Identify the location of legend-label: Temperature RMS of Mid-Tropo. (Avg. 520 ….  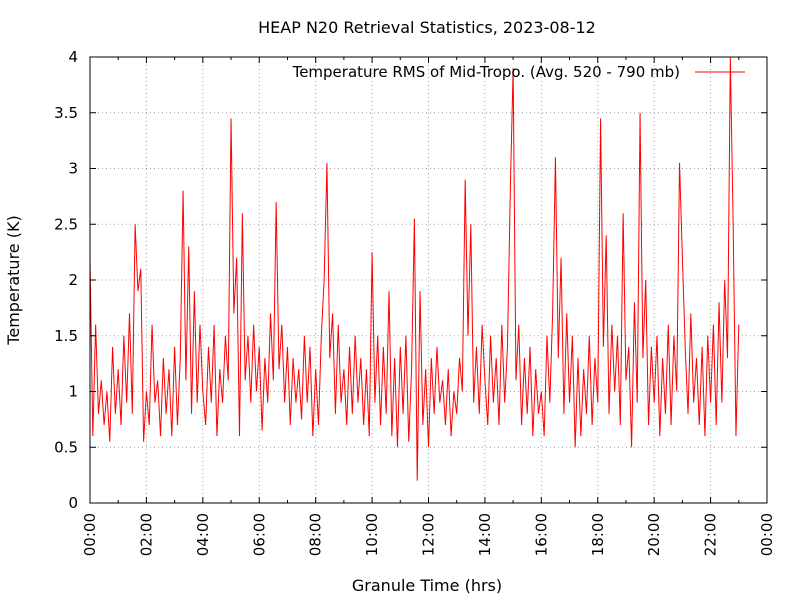
(486, 72).